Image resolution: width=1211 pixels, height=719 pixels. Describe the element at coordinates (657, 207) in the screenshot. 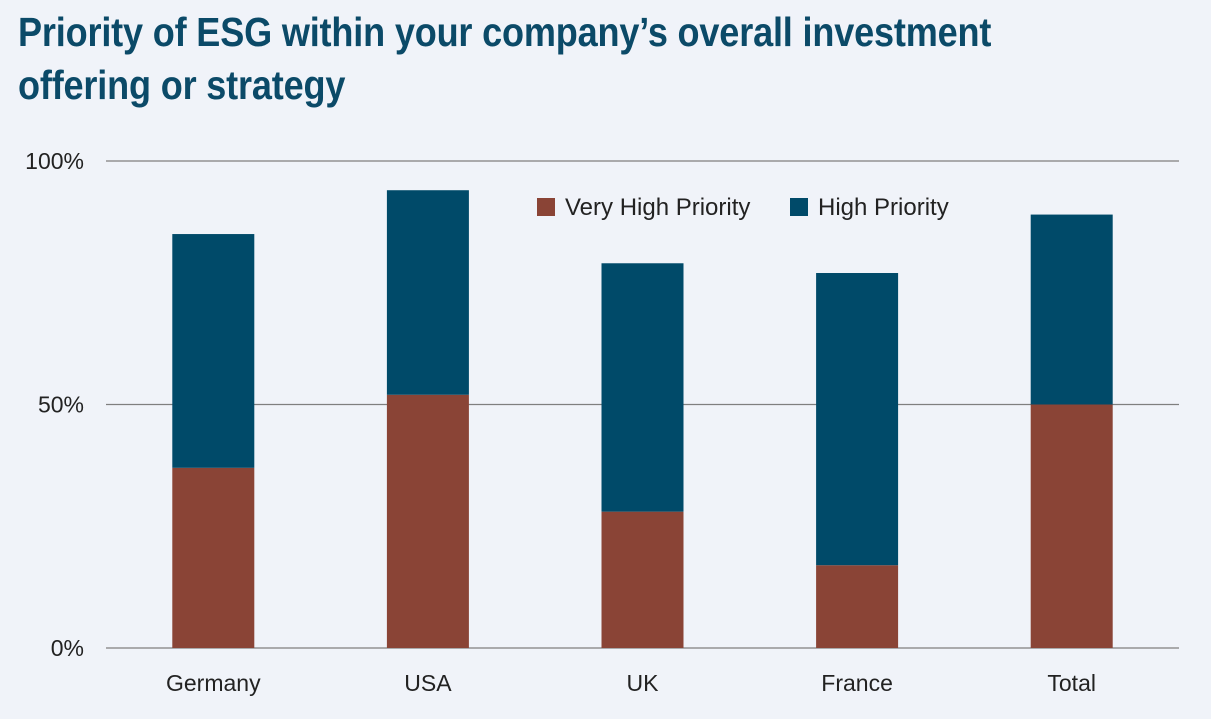

I see `legend-label: Very High Priority` at that location.